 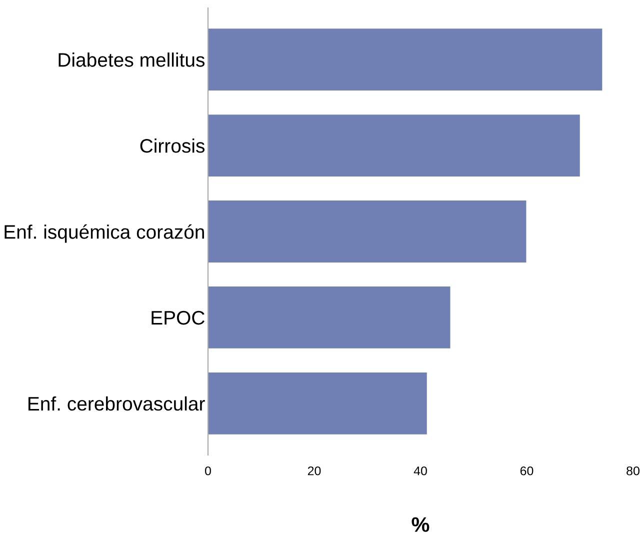 I want to click on x-tick-label: 40, so click(x=420, y=471).